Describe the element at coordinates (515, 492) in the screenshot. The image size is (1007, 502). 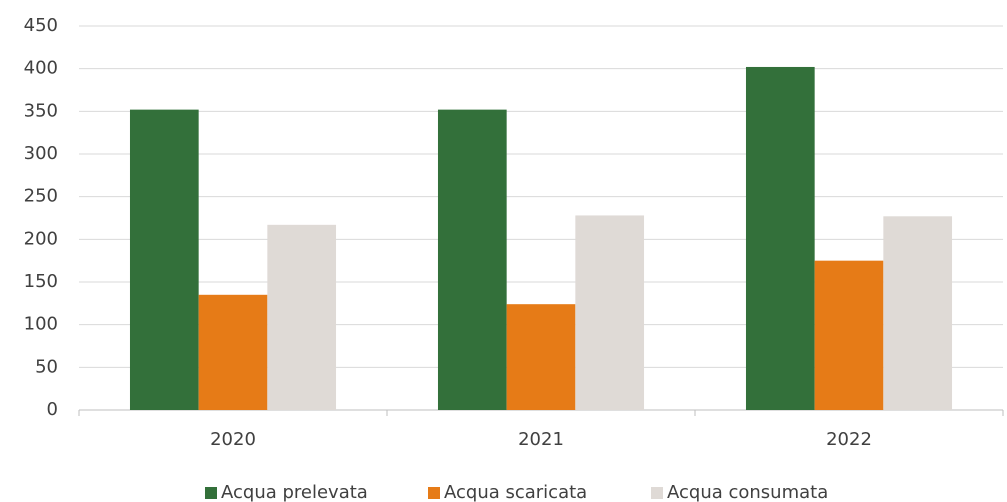
I see `legend-label: Acqua scaricata` at that location.